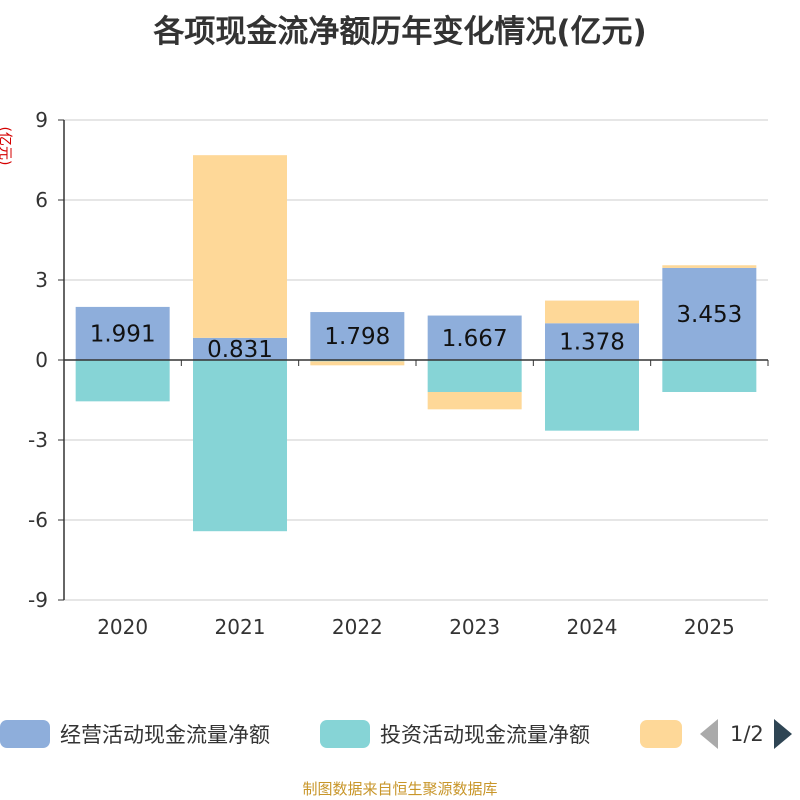 The image size is (800, 800). I want to click on legend: 经营活动现金流量净额 投资活动现金流量净额 1/2, so click(400, 734).